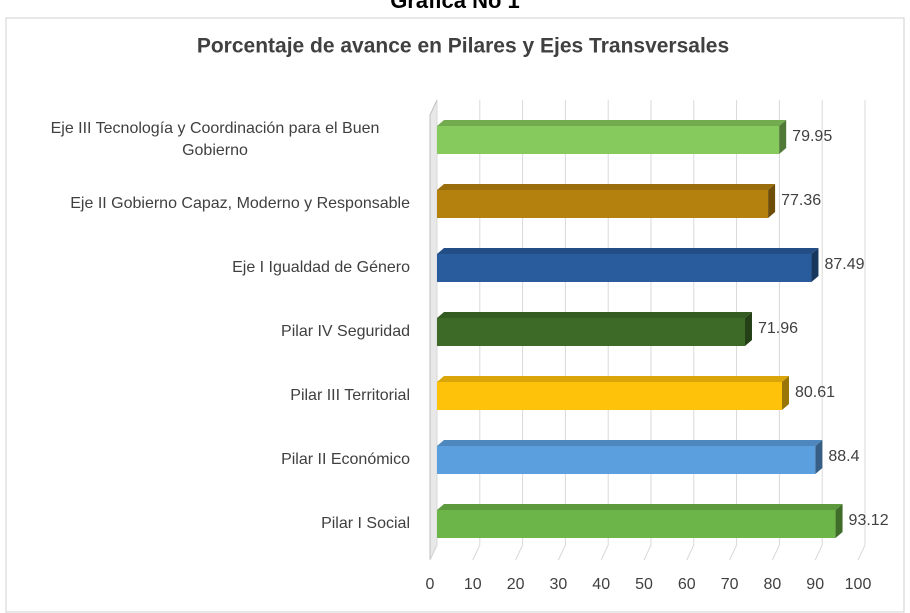 The width and height of the screenshot is (910, 613). I want to click on x-tick-label: 100, so click(858, 584).